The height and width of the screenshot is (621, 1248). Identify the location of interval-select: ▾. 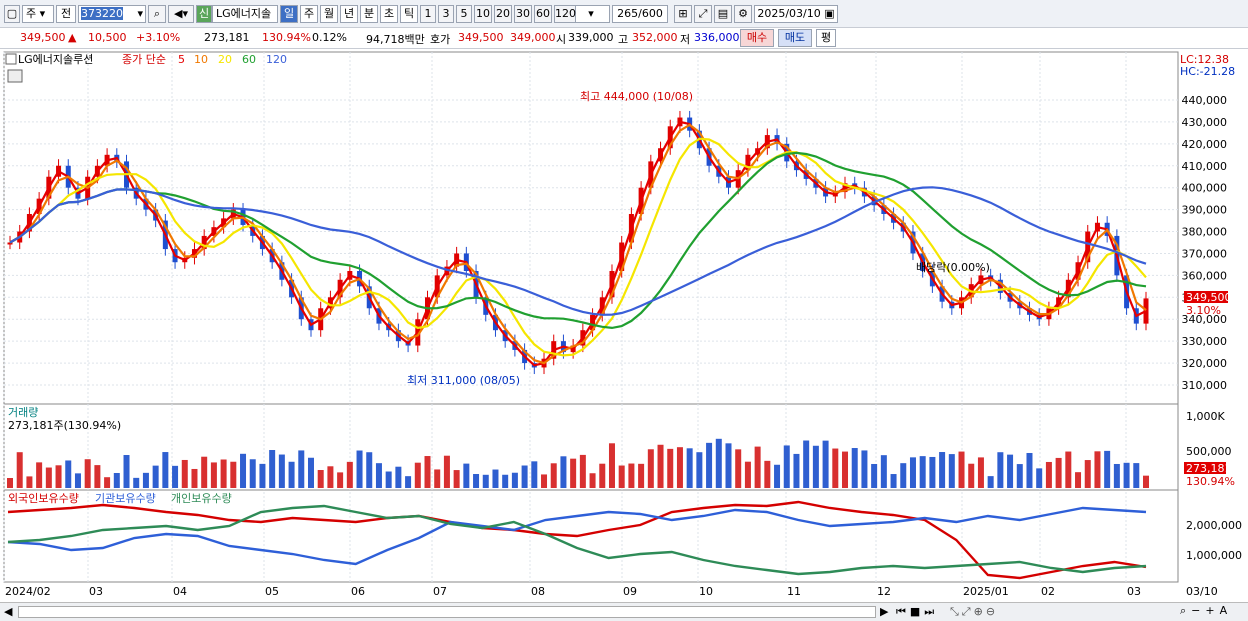
(591, 14).